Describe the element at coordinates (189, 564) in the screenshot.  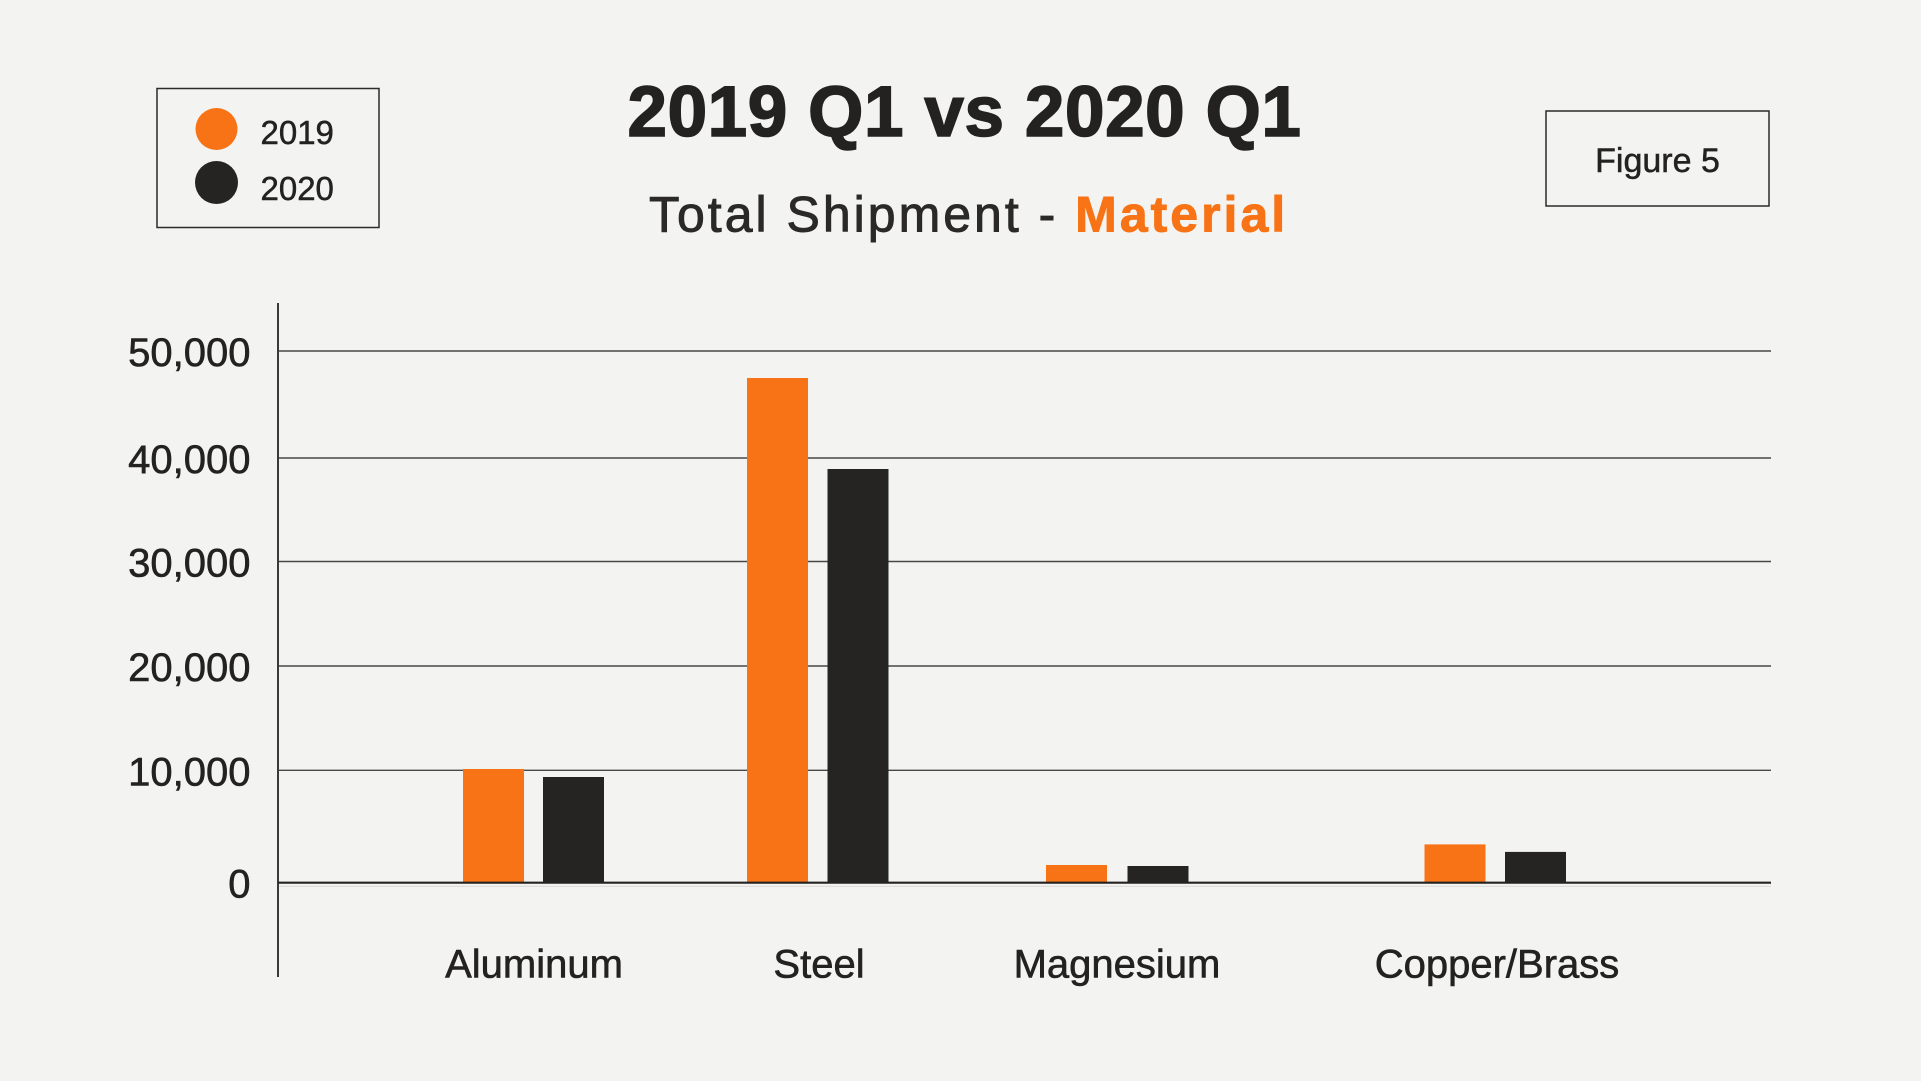
I see `svg-text: 30,000` at that location.